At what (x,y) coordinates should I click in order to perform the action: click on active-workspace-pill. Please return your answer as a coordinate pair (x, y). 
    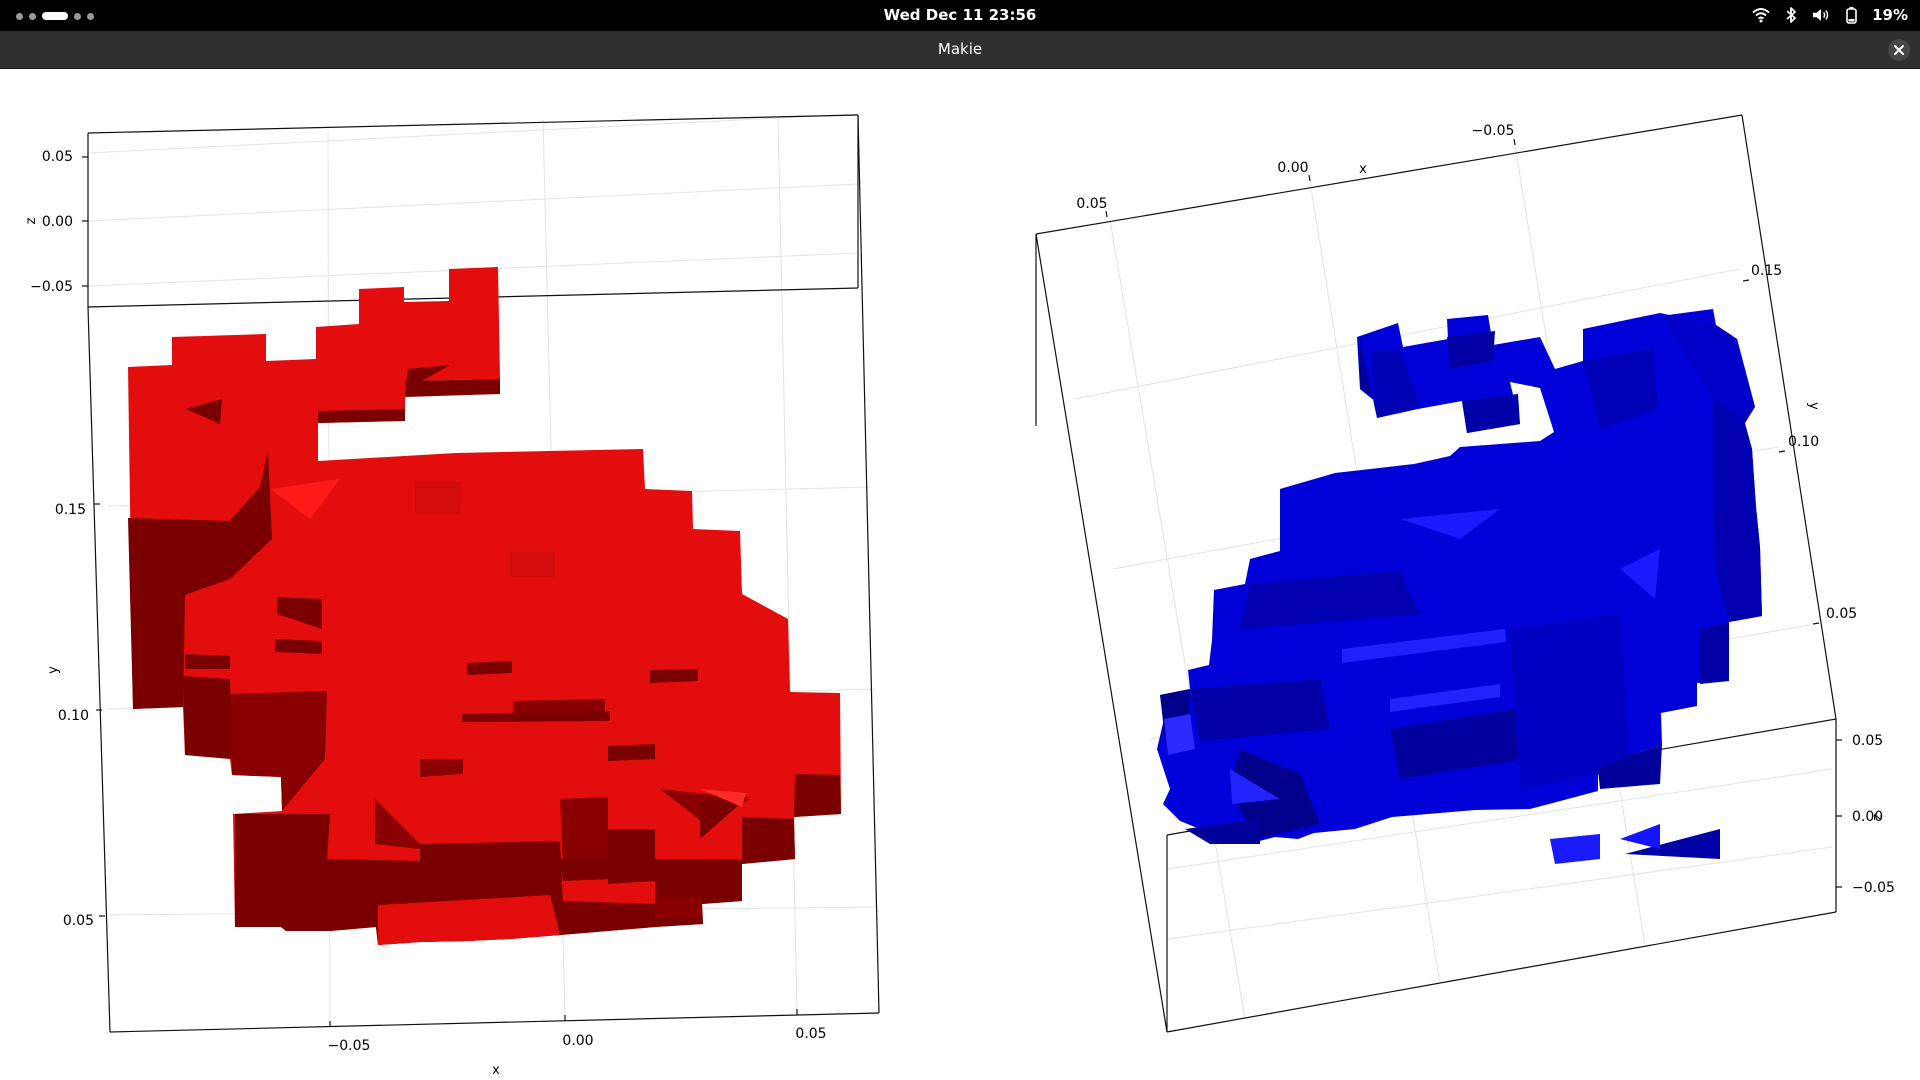
    Looking at the image, I should click on (55, 16).